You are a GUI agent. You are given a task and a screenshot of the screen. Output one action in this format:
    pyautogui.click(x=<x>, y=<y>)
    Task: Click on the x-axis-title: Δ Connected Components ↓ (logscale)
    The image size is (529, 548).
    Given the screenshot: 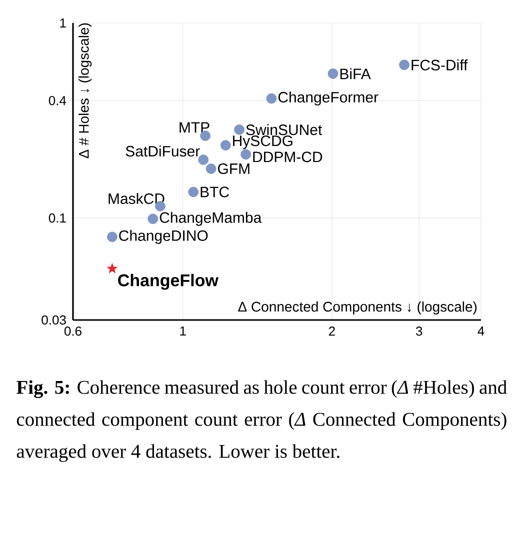 What is the action you would take?
    pyautogui.click(x=357, y=307)
    